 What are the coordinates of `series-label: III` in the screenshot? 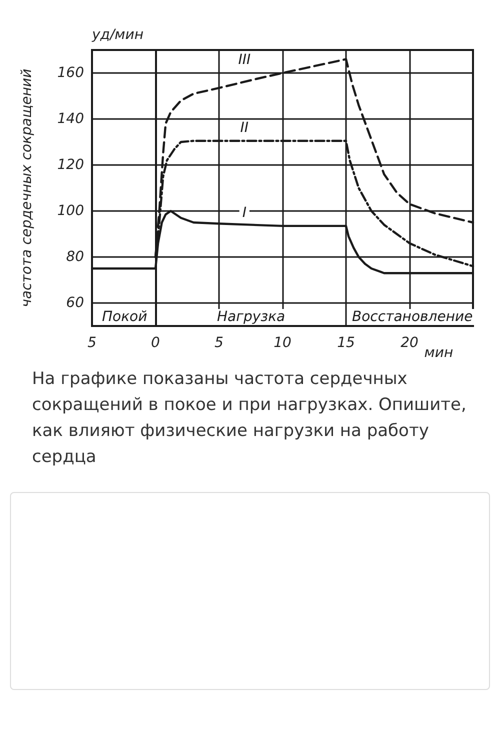 It's located at (244, 60).